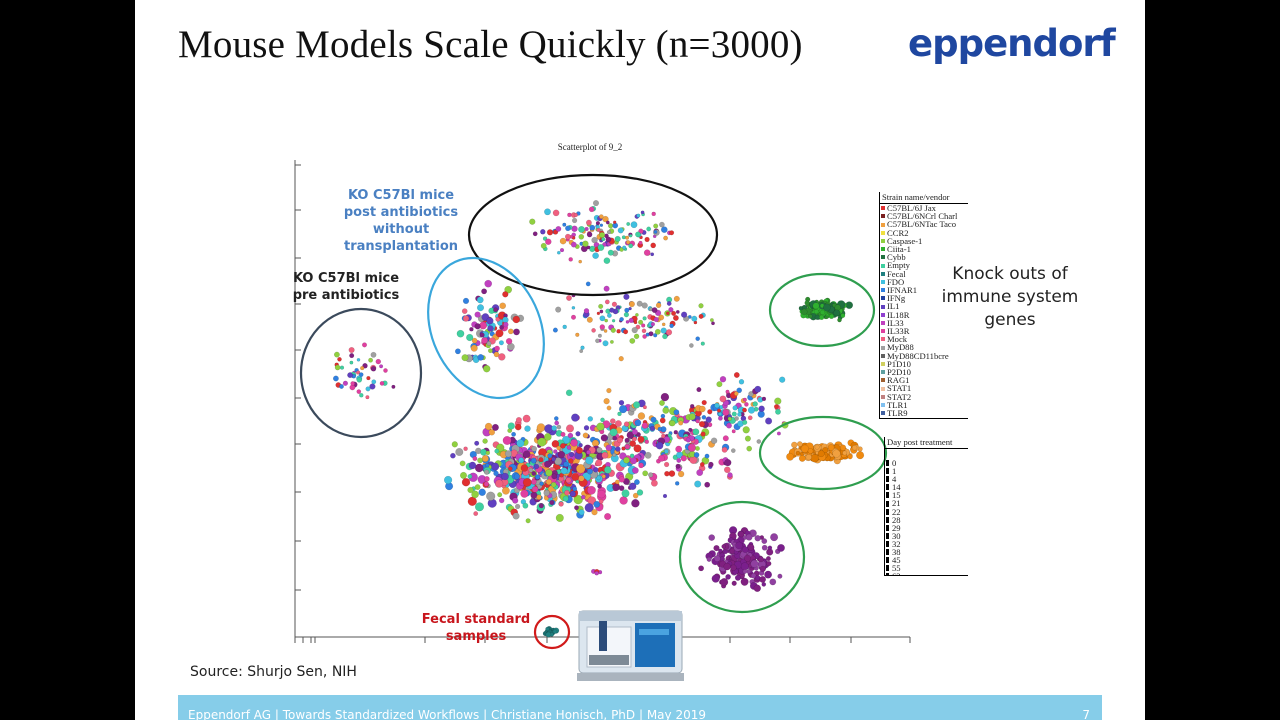 This screenshot has height=720, width=1280. Describe the element at coordinates (924, 322) in the screenshot. I see `legend-strain-entry: IL33` at that location.